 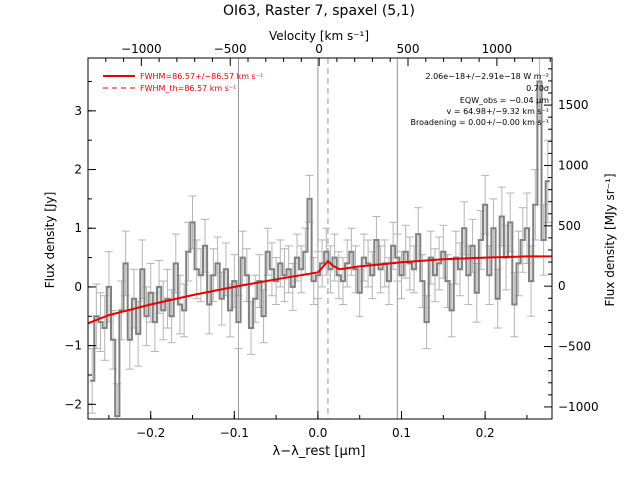 What do you see at coordinates (230, 49) in the screenshot?
I see `top-tick-label: −500` at bounding box center [230, 49].